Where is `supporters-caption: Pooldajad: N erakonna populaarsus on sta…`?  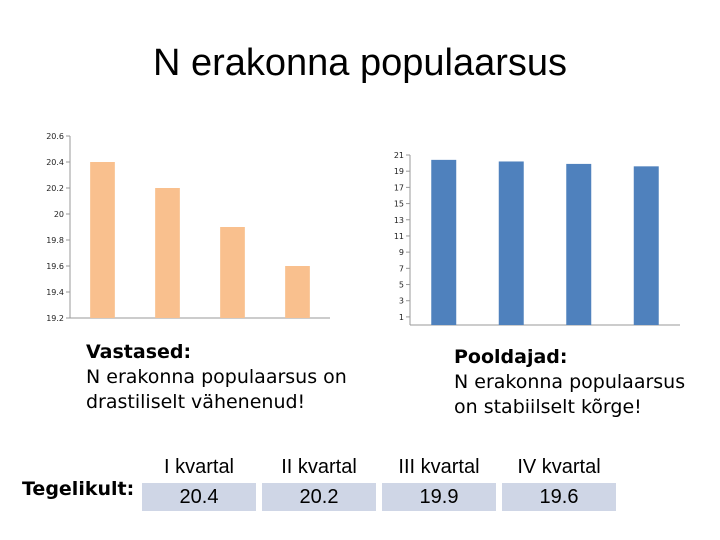 supporters-caption: Pooldajad: N erakonna populaarsus on sta… is located at coordinates (569, 382).